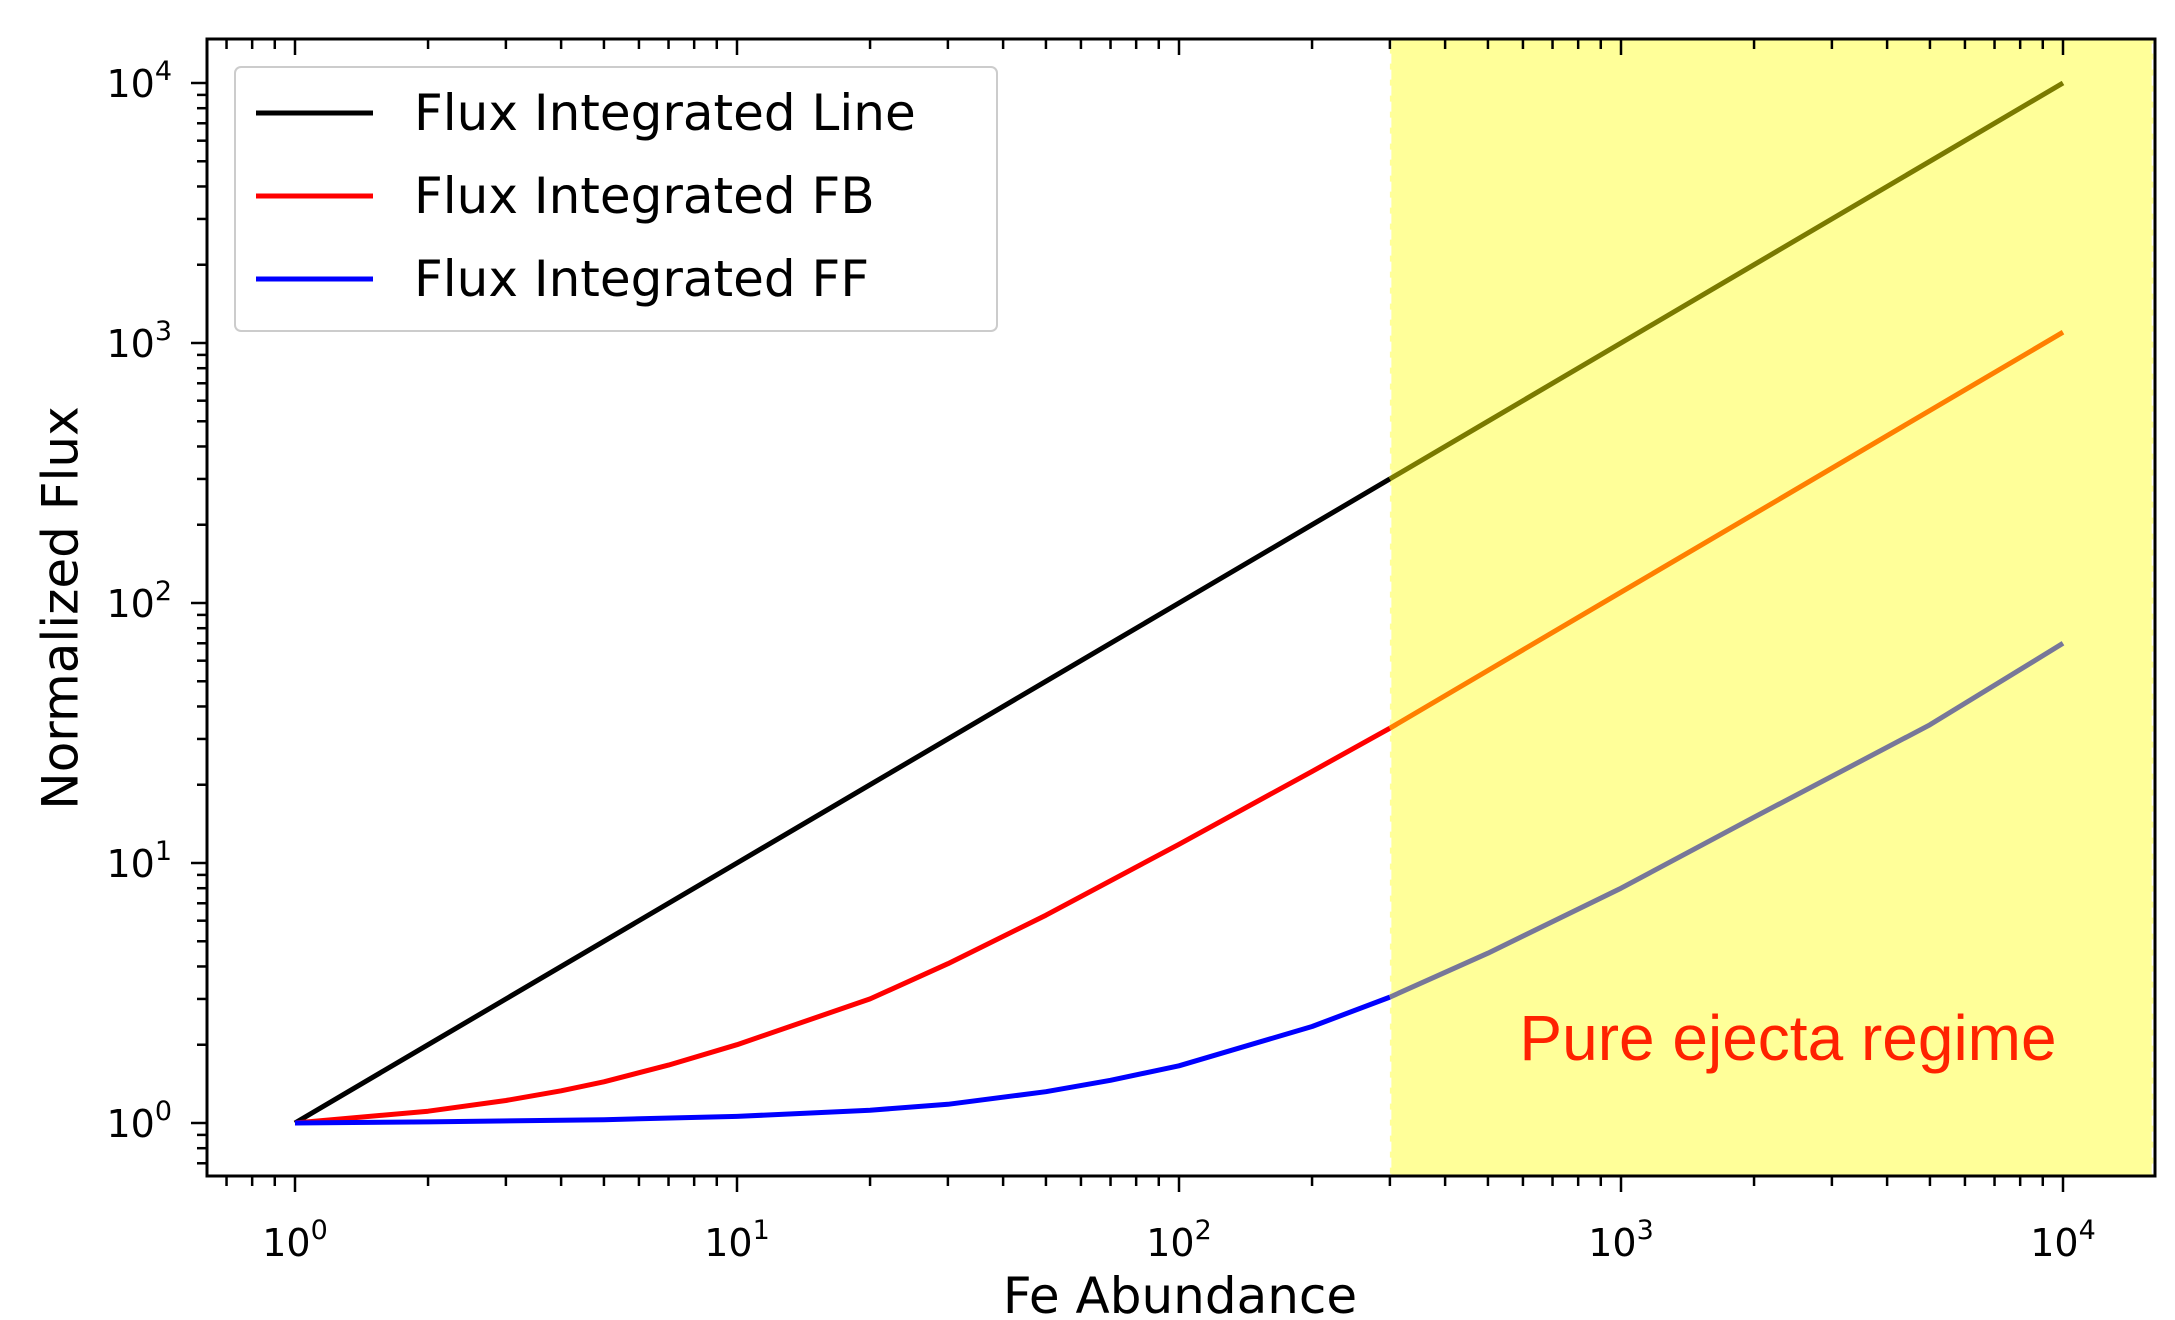 This screenshot has height=1320, width=2175. I want to click on y-tick-label-exponent: 0, so click(163, 1111).